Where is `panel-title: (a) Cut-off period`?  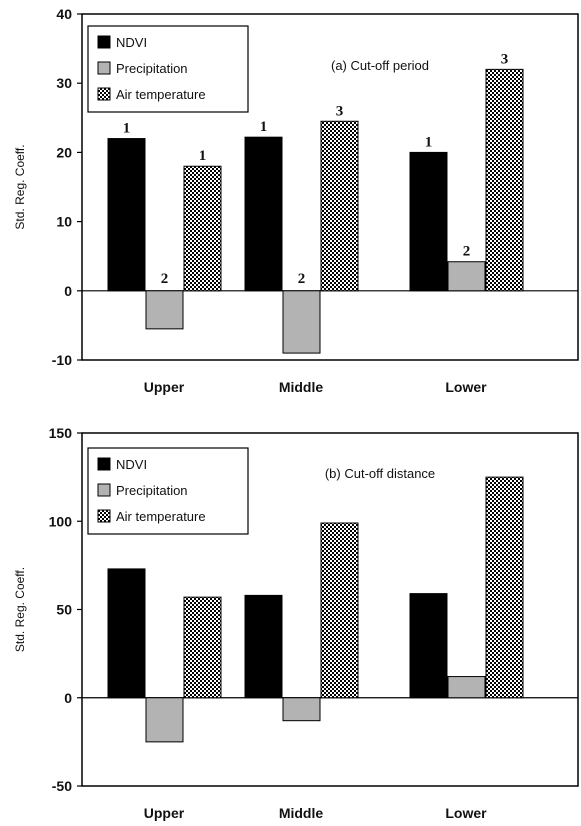
panel-title: (a) Cut-off period is located at coordinates (380, 65).